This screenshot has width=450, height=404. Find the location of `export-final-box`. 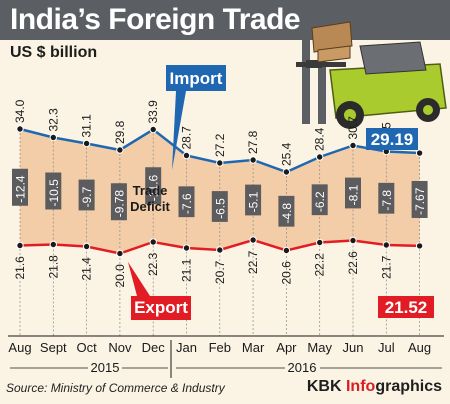

export-final-box is located at coordinates (406, 307).